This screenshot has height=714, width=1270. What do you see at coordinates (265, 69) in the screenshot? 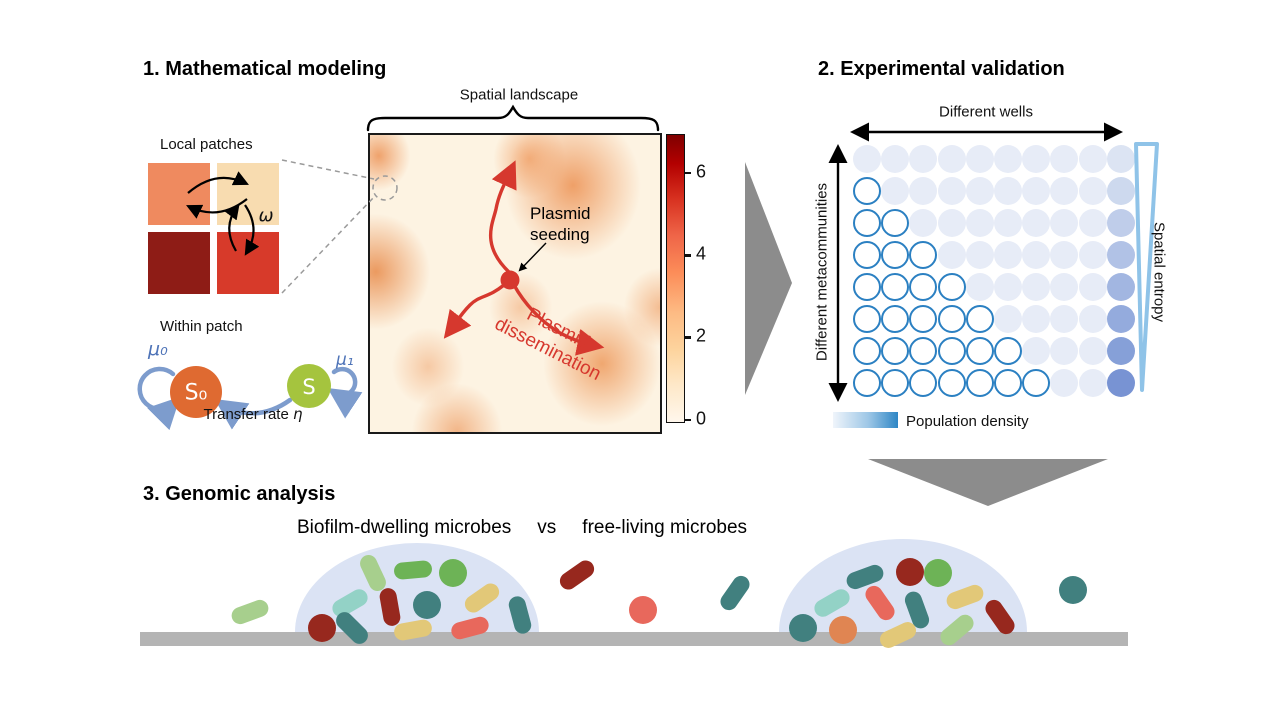
I see `panel1-title: 1. Mathematical modeling` at bounding box center [265, 69].